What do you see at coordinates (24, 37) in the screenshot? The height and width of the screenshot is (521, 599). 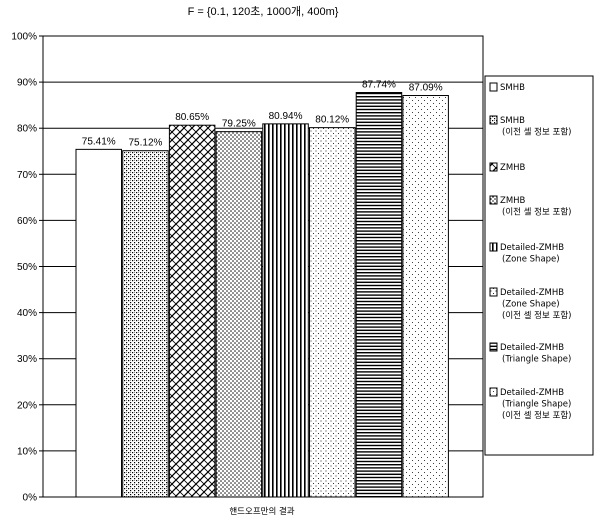 I see `y-tick-label: 100%` at bounding box center [24, 37].